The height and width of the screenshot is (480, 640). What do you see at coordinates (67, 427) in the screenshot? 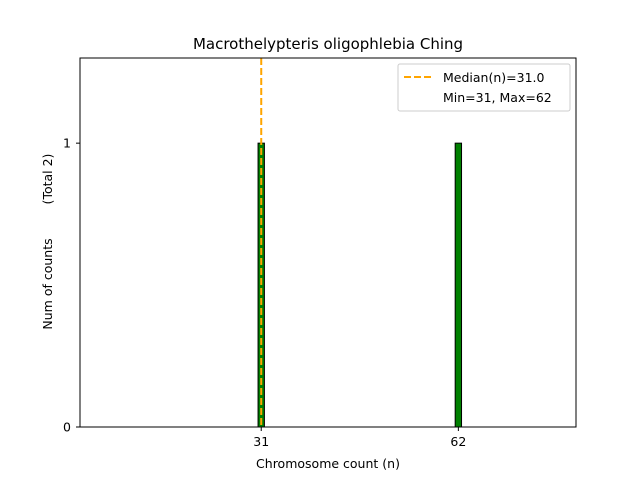
I see `y-tick-label-0: 0` at bounding box center [67, 427].